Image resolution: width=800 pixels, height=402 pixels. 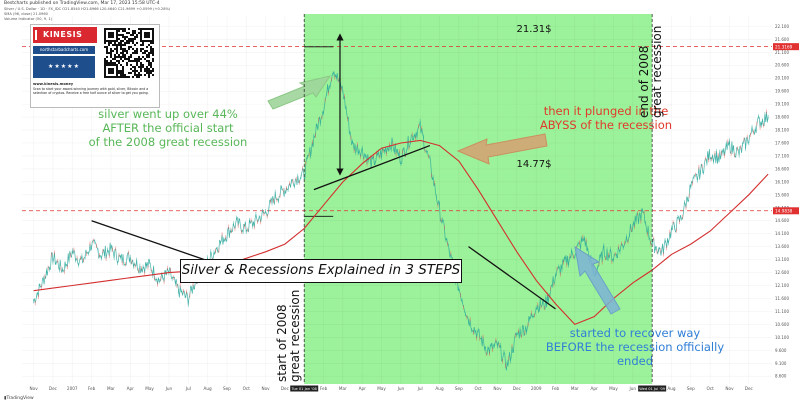 I want to click on qr-finder, so click(x=111, y=71).